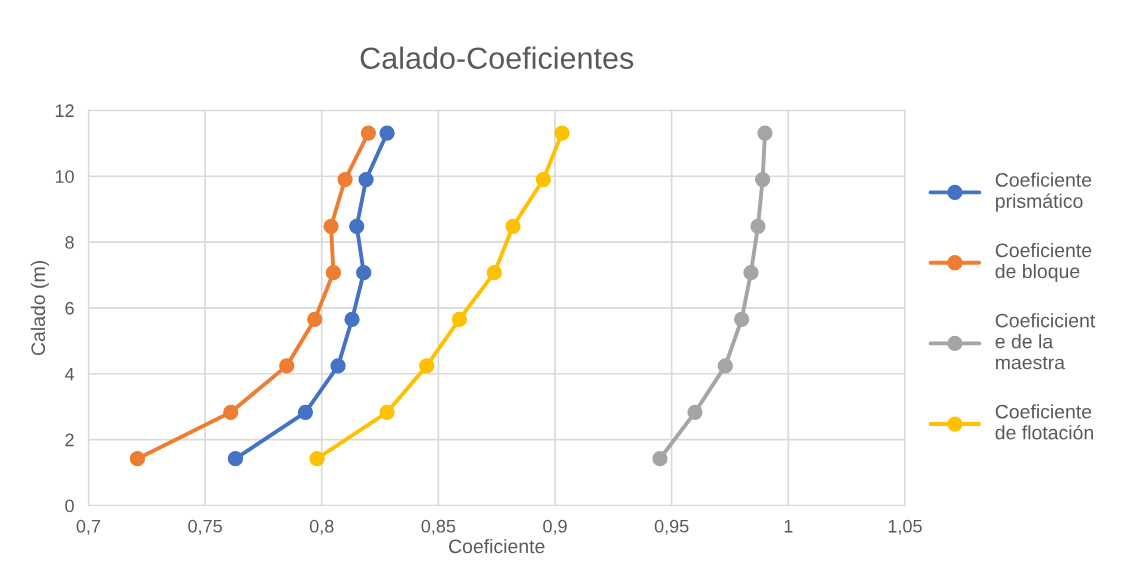 The image size is (1134, 581). What do you see at coordinates (671, 527) in the screenshot?
I see `x-tick-label: 0,95` at bounding box center [671, 527].